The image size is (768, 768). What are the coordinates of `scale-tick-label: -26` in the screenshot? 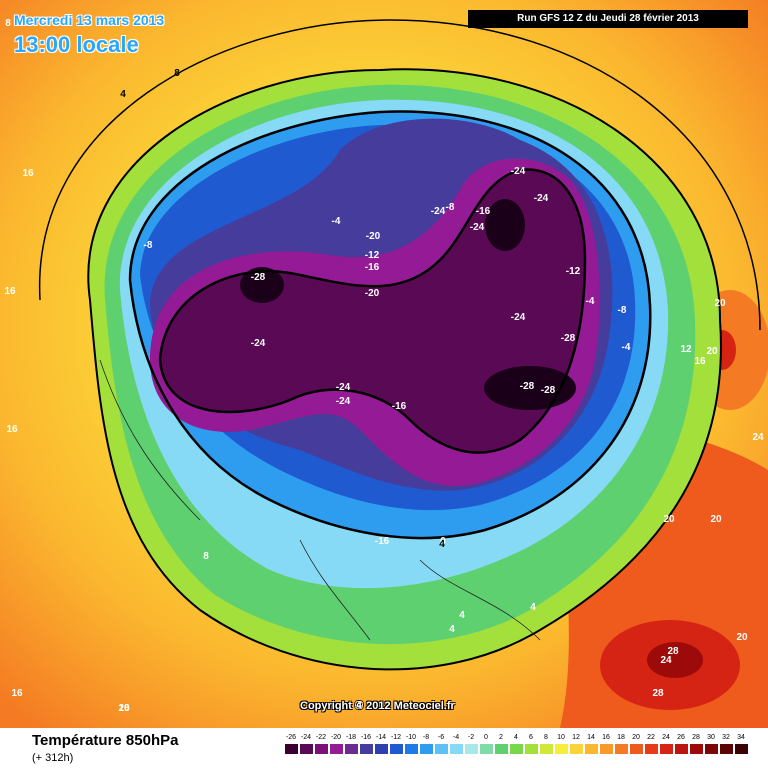 It's located at (291, 737).